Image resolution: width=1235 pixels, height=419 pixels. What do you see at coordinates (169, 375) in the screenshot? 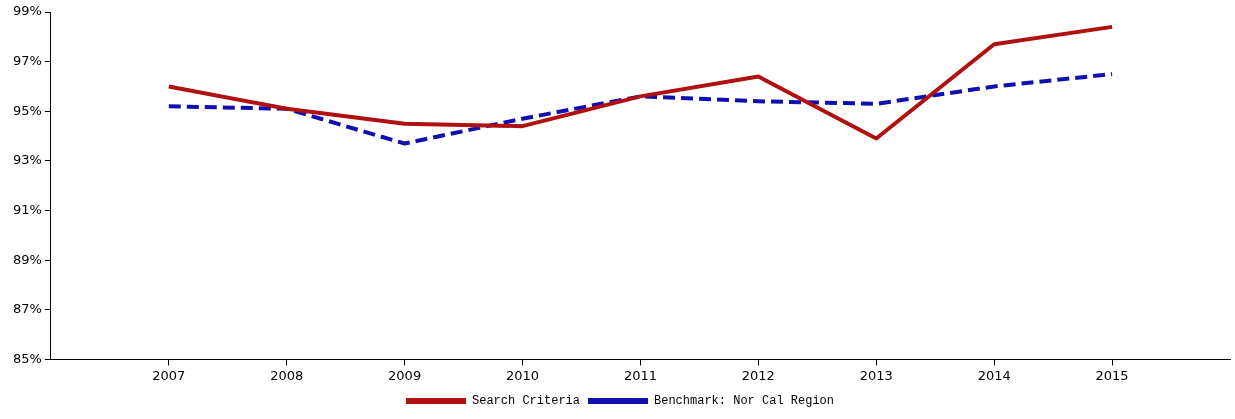
I see `x-tick-label: 2007` at bounding box center [169, 375].